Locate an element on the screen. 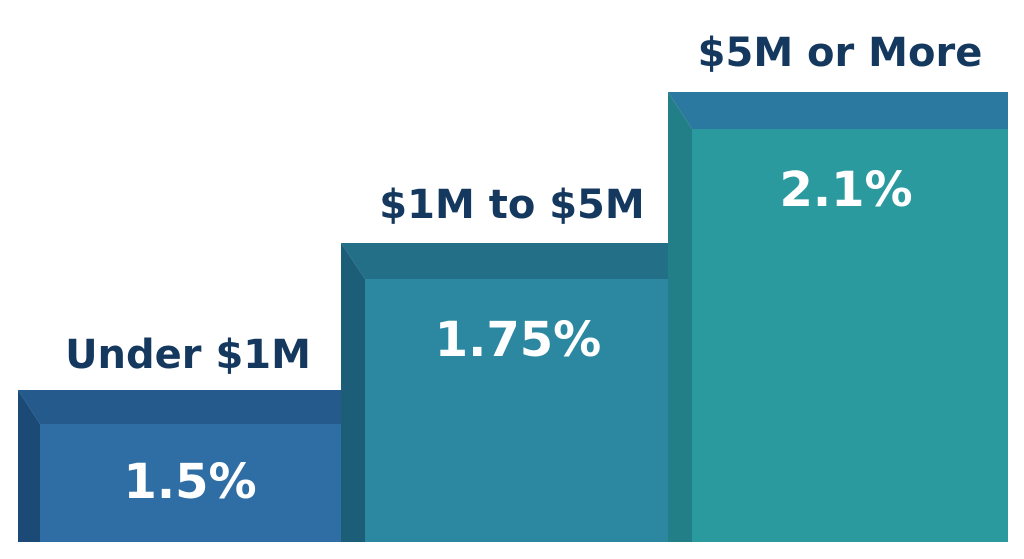 This screenshot has height=559, width=1024. step-3-label: $5M or More is located at coordinates (840, 53).